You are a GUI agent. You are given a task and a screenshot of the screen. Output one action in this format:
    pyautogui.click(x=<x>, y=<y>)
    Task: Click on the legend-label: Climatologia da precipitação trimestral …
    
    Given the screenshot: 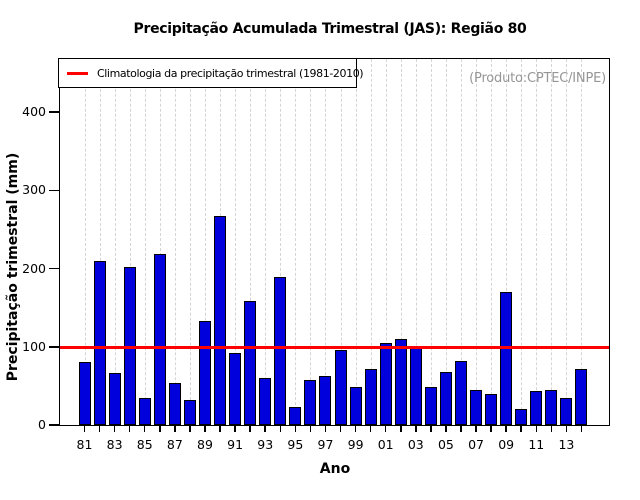 What is the action you would take?
    pyautogui.click(x=230, y=73)
    